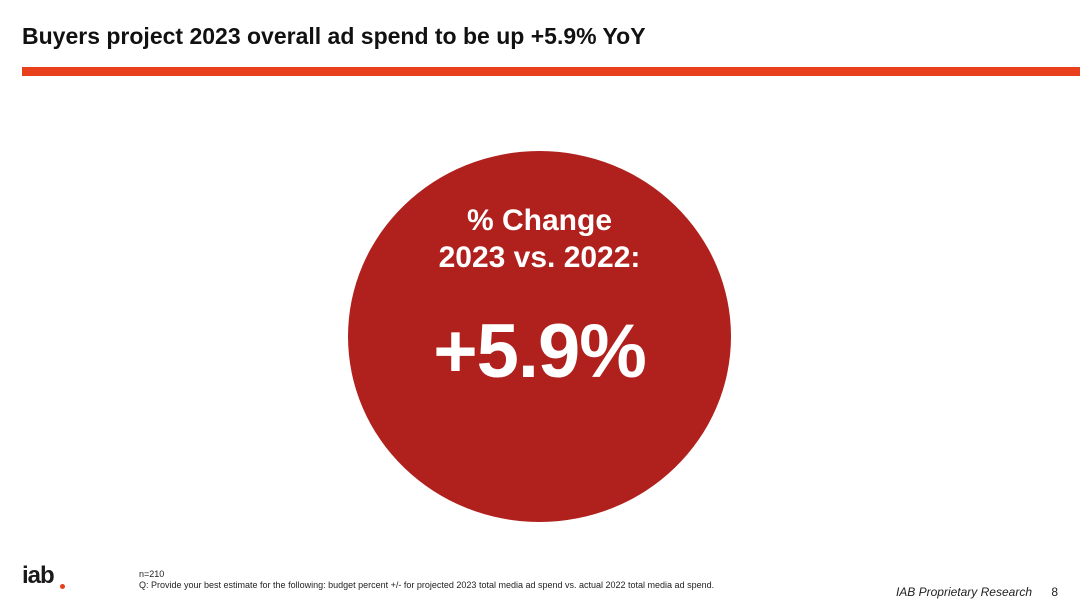 The height and width of the screenshot is (608, 1080). What do you see at coordinates (539, 220) in the screenshot?
I see `highlight-heading-line-1: % Change` at bounding box center [539, 220].